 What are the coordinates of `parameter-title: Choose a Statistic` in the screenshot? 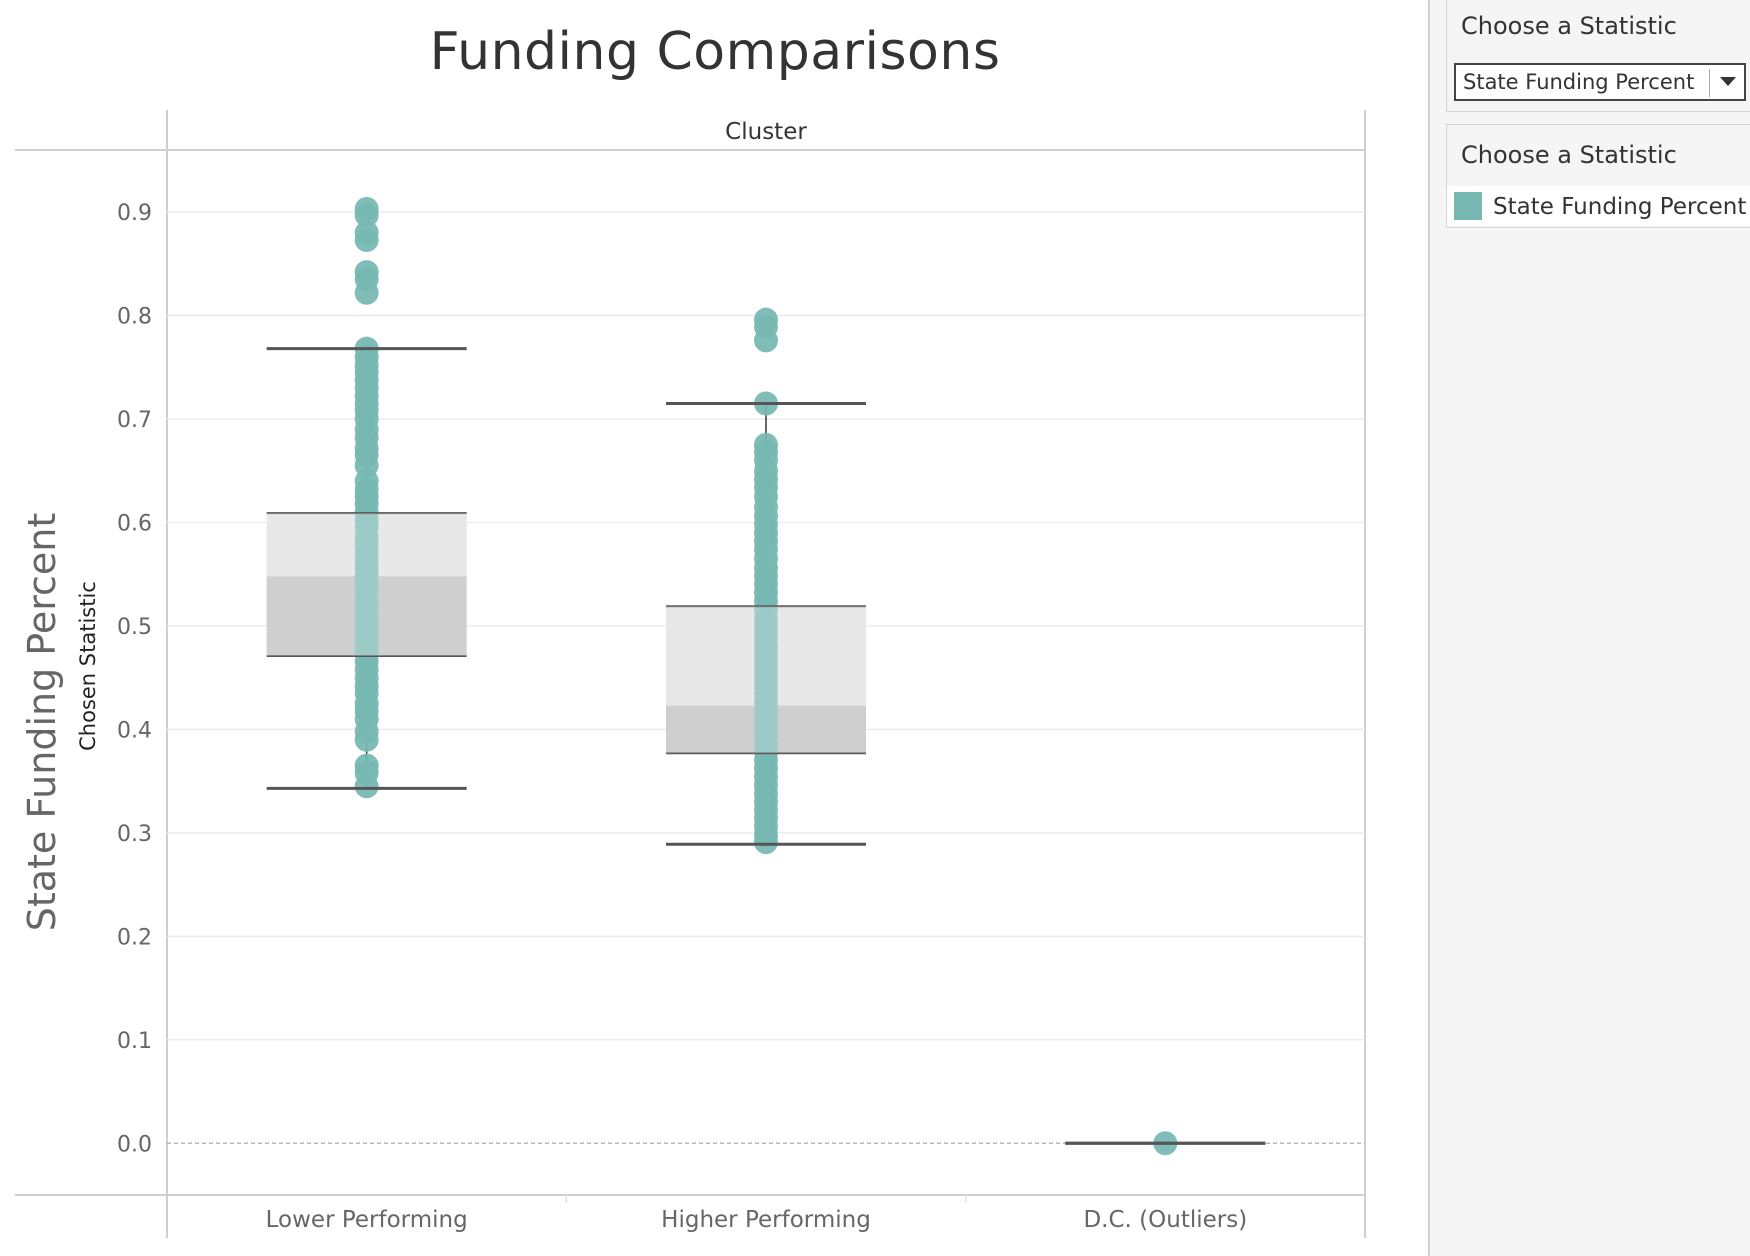 It's located at (1569, 26).